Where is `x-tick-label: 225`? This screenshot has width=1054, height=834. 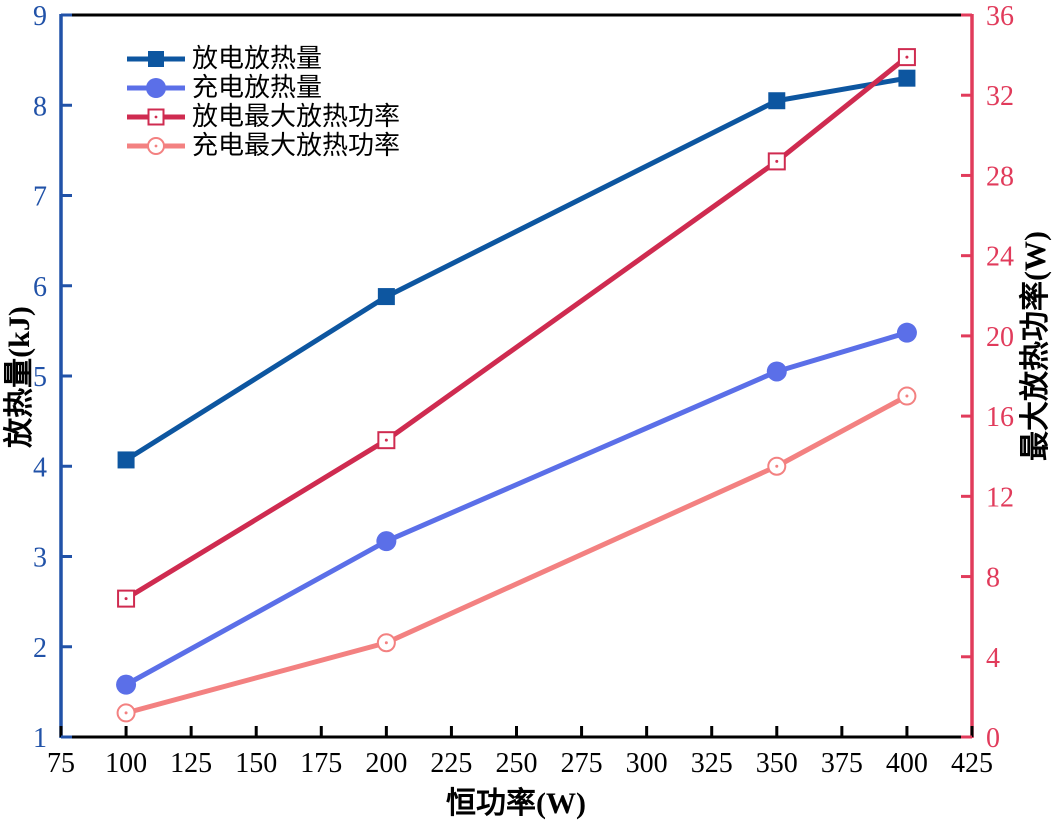 x-tick-label: 225 is located at coordinates (451, 763).